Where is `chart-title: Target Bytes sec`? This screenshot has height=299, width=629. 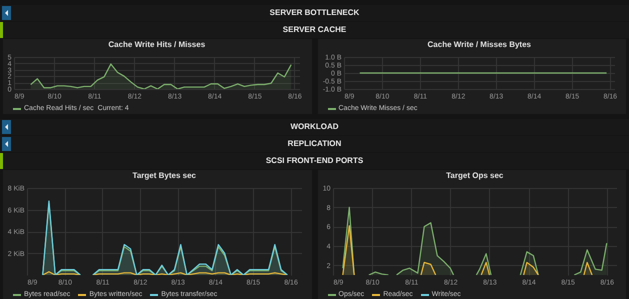
chart-title: Target Bytes sec is located at coordinates (164, 175).